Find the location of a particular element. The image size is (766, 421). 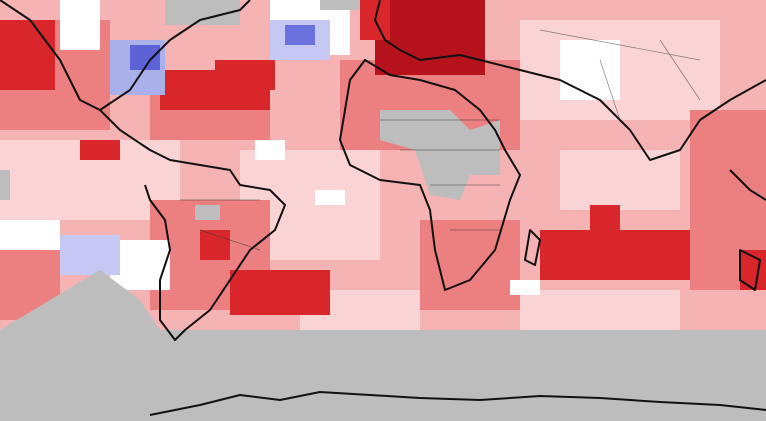

europe-anomaly is located at coordinates (430, 37).